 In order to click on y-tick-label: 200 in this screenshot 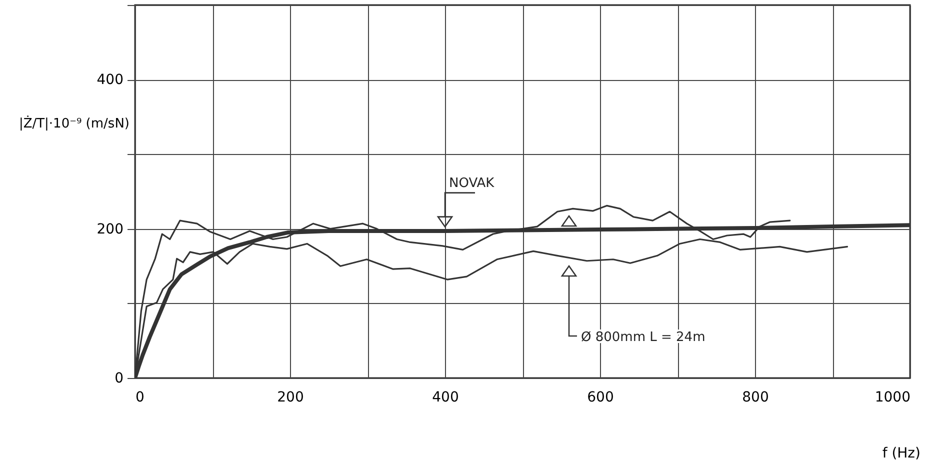, I will do `click(110, 229)`.